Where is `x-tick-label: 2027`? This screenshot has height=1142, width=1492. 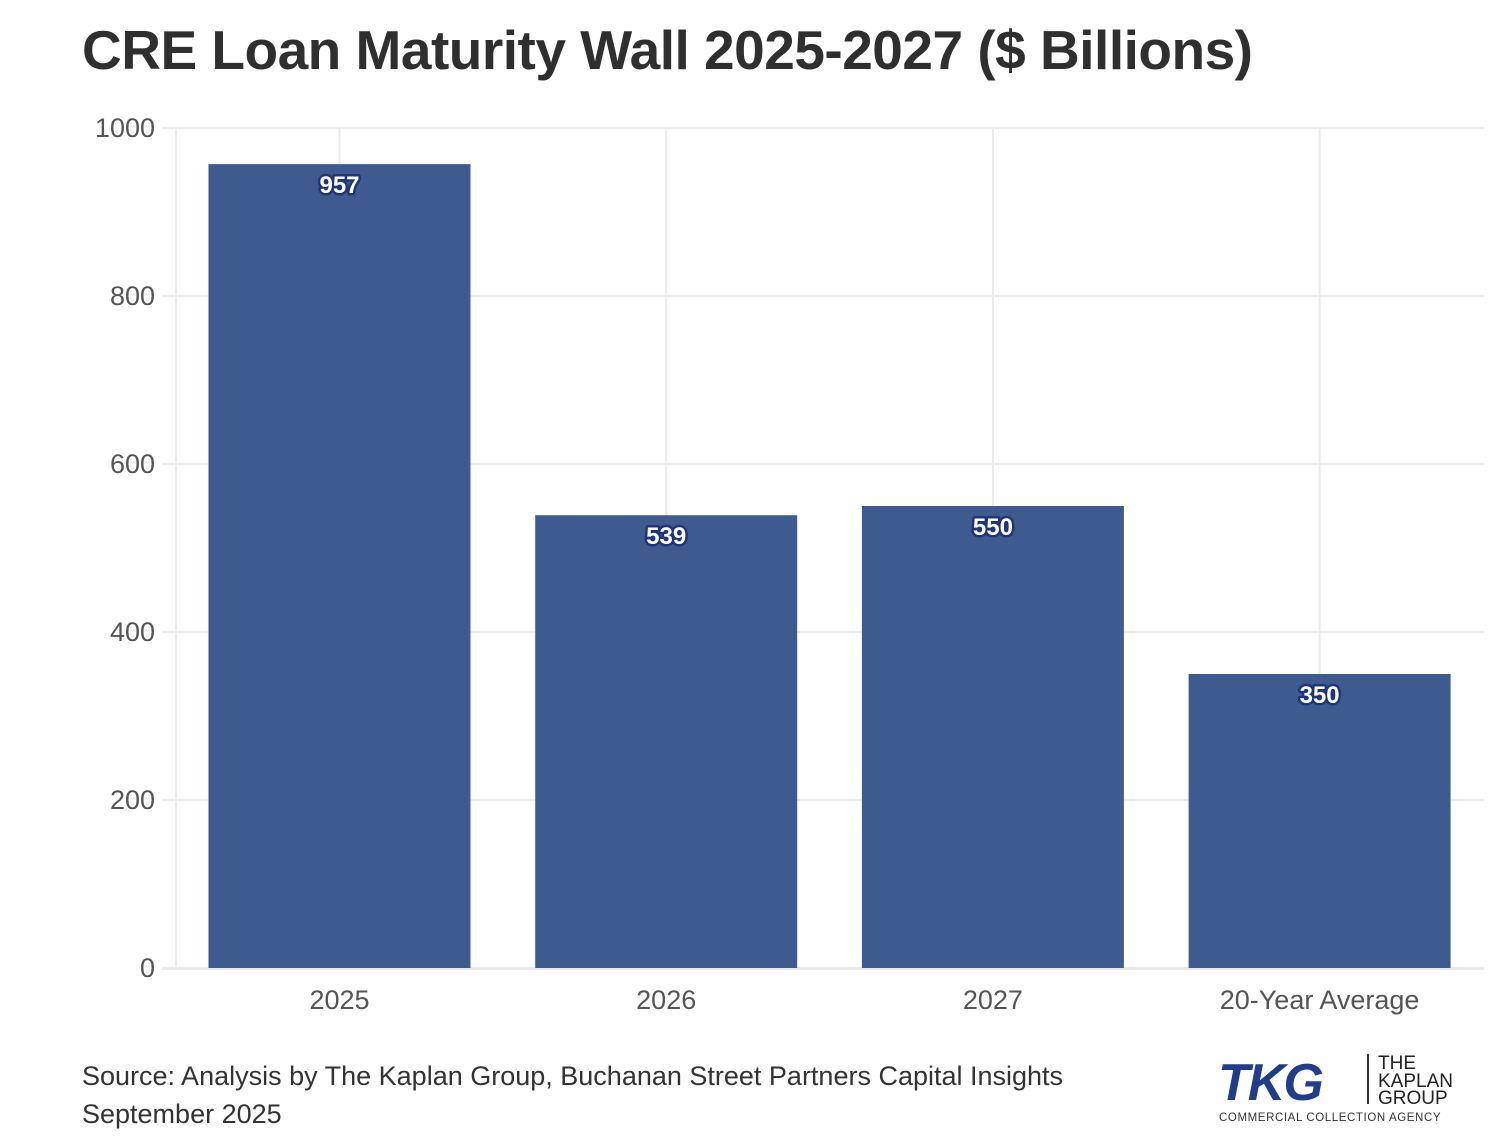 x-tick-label: 2027 is located at coordinates (993, 1000).